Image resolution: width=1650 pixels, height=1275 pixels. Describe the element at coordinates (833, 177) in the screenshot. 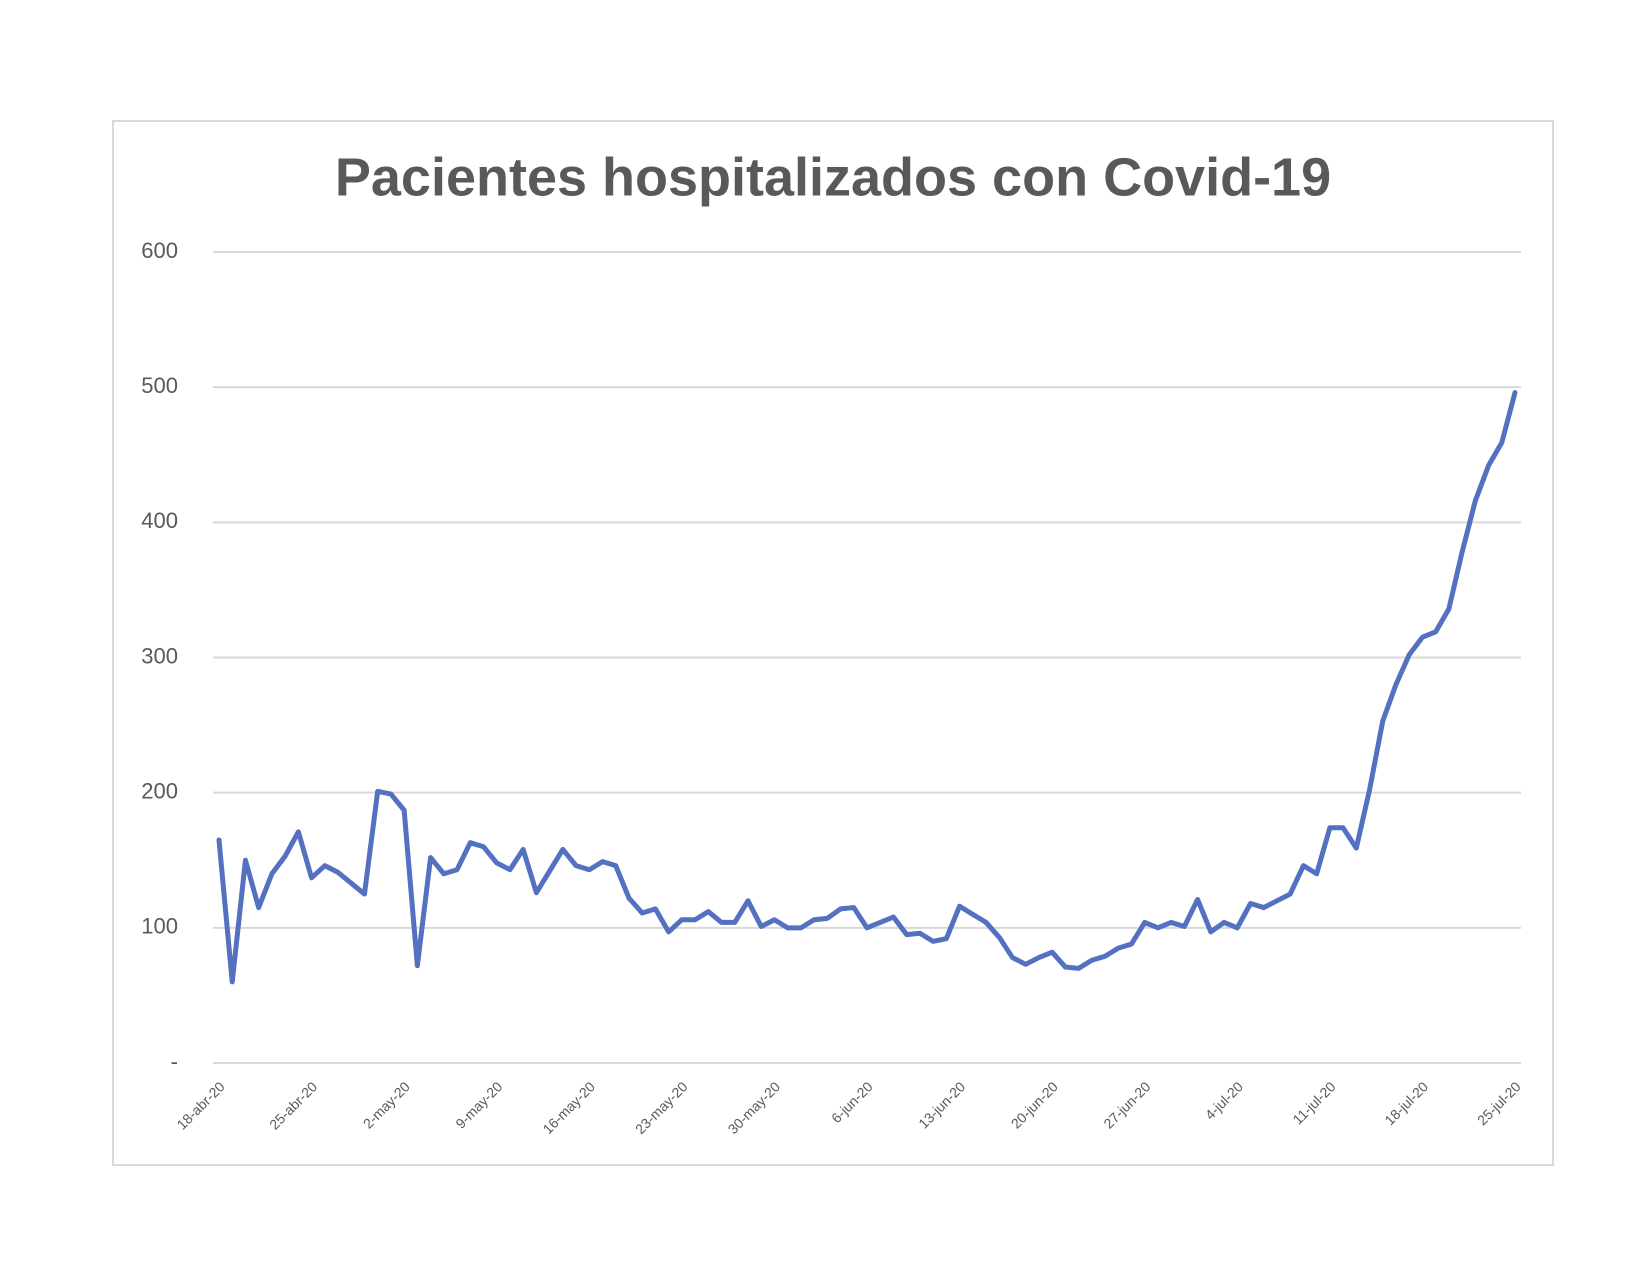

I see `chart-title: Pacientes hospitalizados con Covid-19` at that location.